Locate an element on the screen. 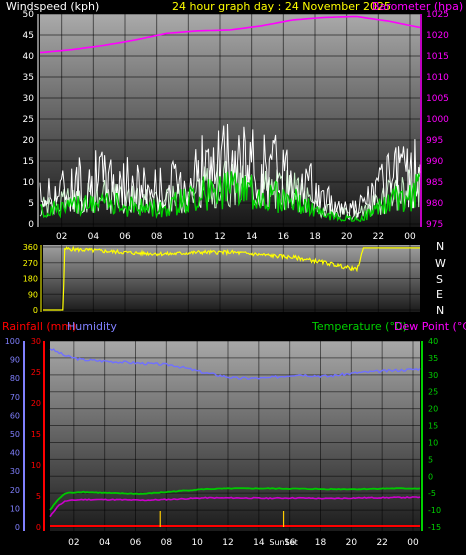 This screenshot has height=555, width=466. baro-ytick-label: 1020 is located at coordinates (437, 36).